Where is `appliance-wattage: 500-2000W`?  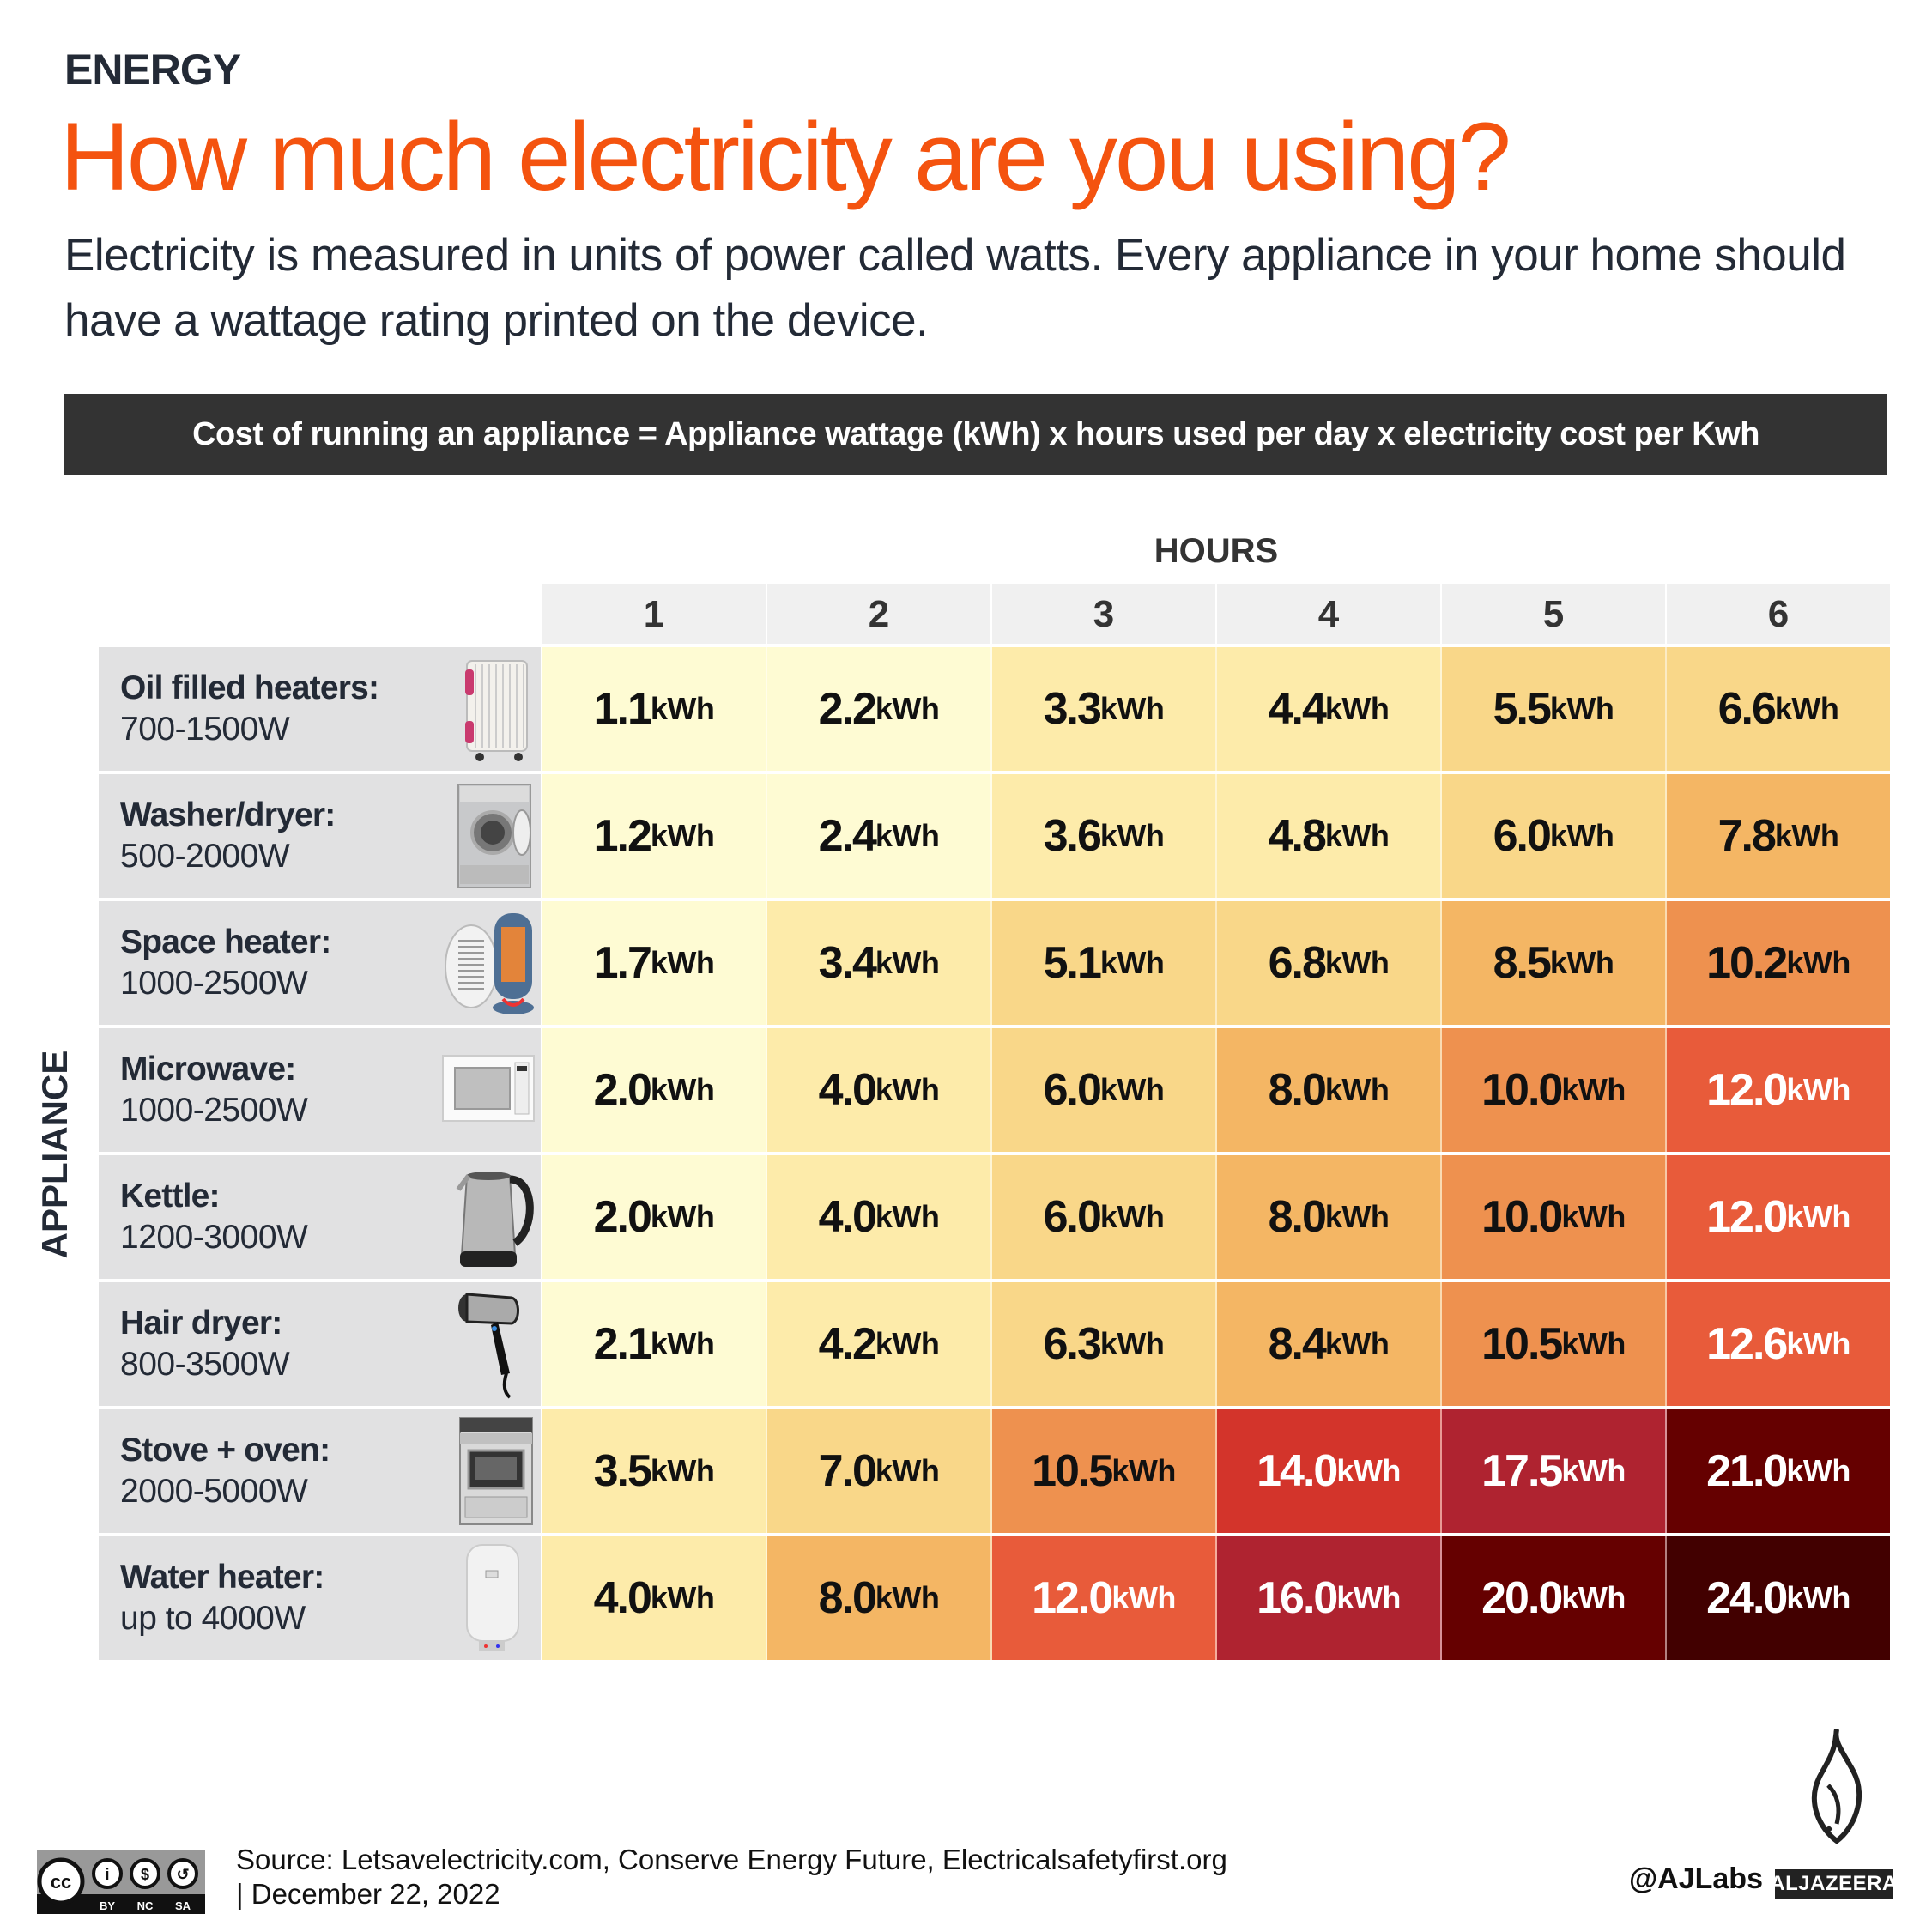
appliance-wattage: 500-2000W is located at coordinates (205, 857).